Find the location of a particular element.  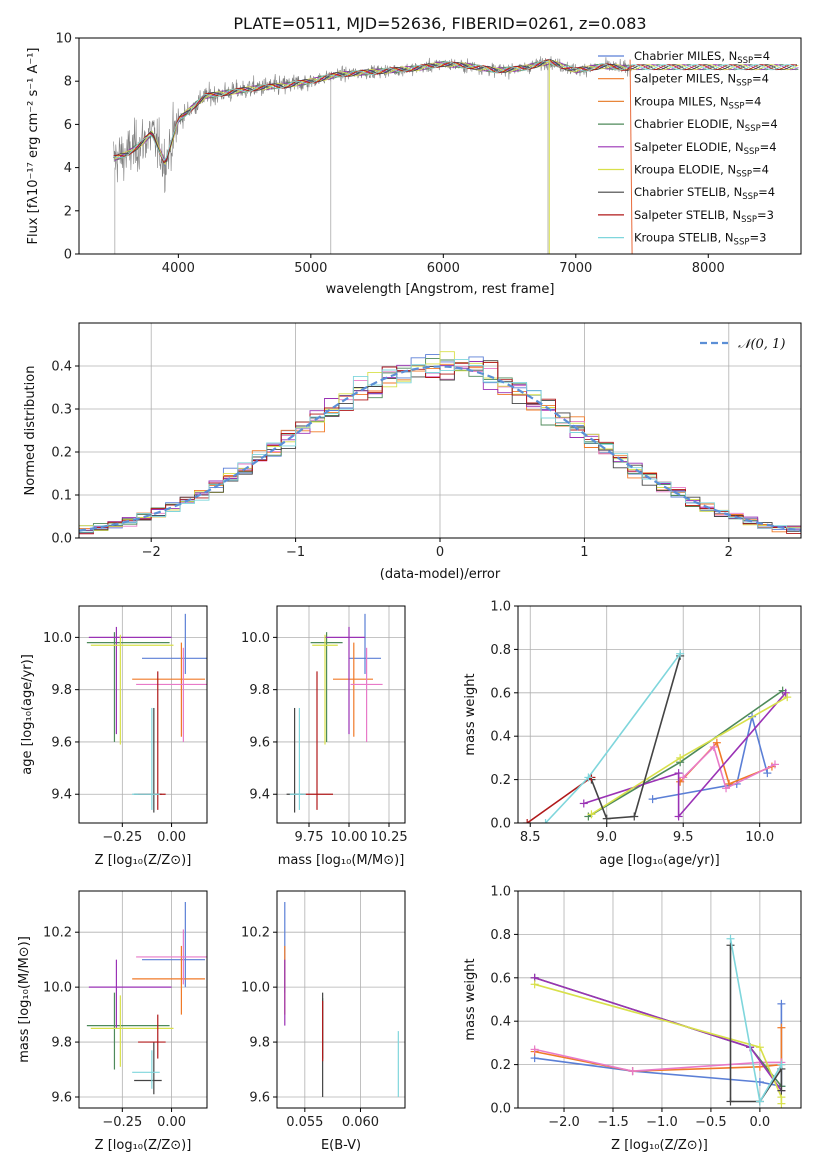

x-axis-label: E(B-V) is located at coordinates (341, 1145).